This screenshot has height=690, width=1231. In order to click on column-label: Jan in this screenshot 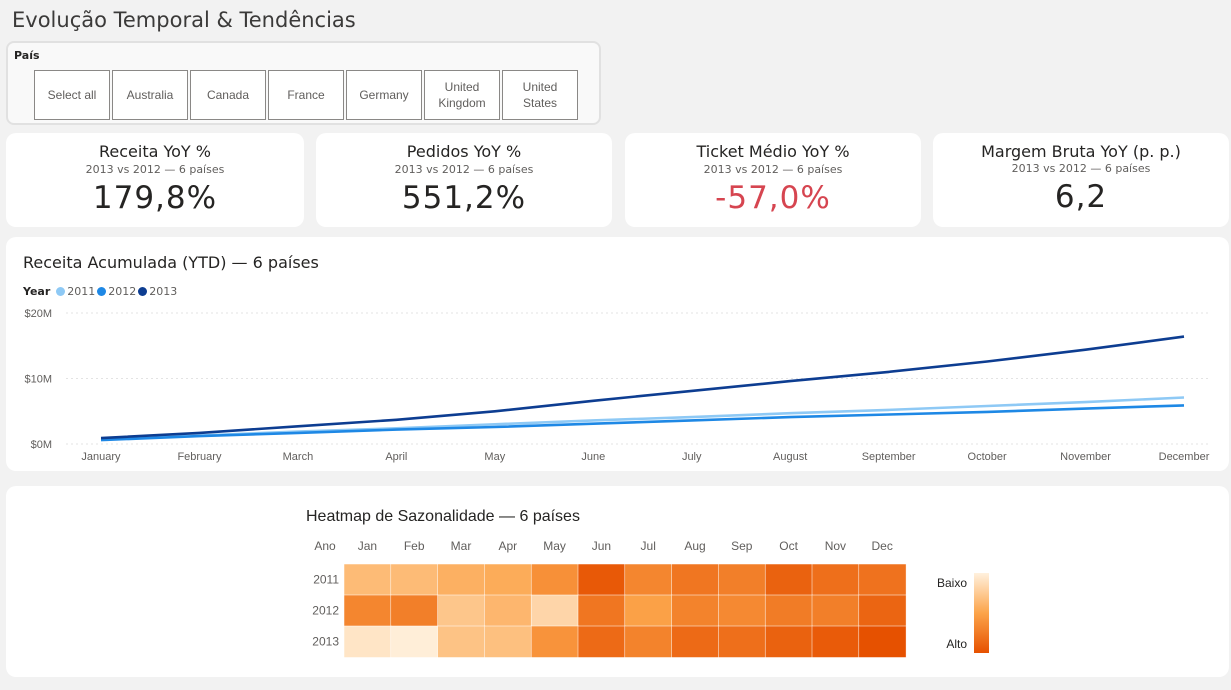, I will do `click(367, 546)`.